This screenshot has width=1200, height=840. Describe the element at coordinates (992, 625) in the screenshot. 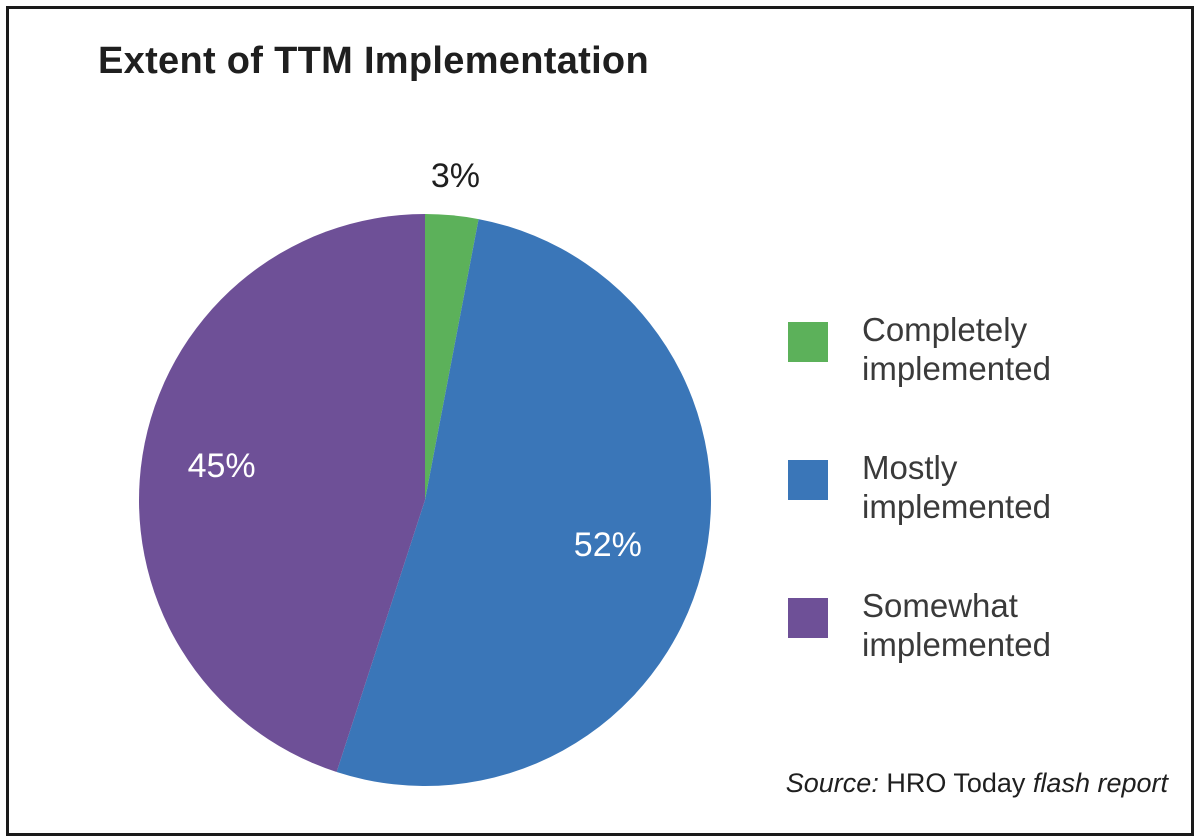

I see `legend-label-somewhat: Somewhat implemented` at that location.